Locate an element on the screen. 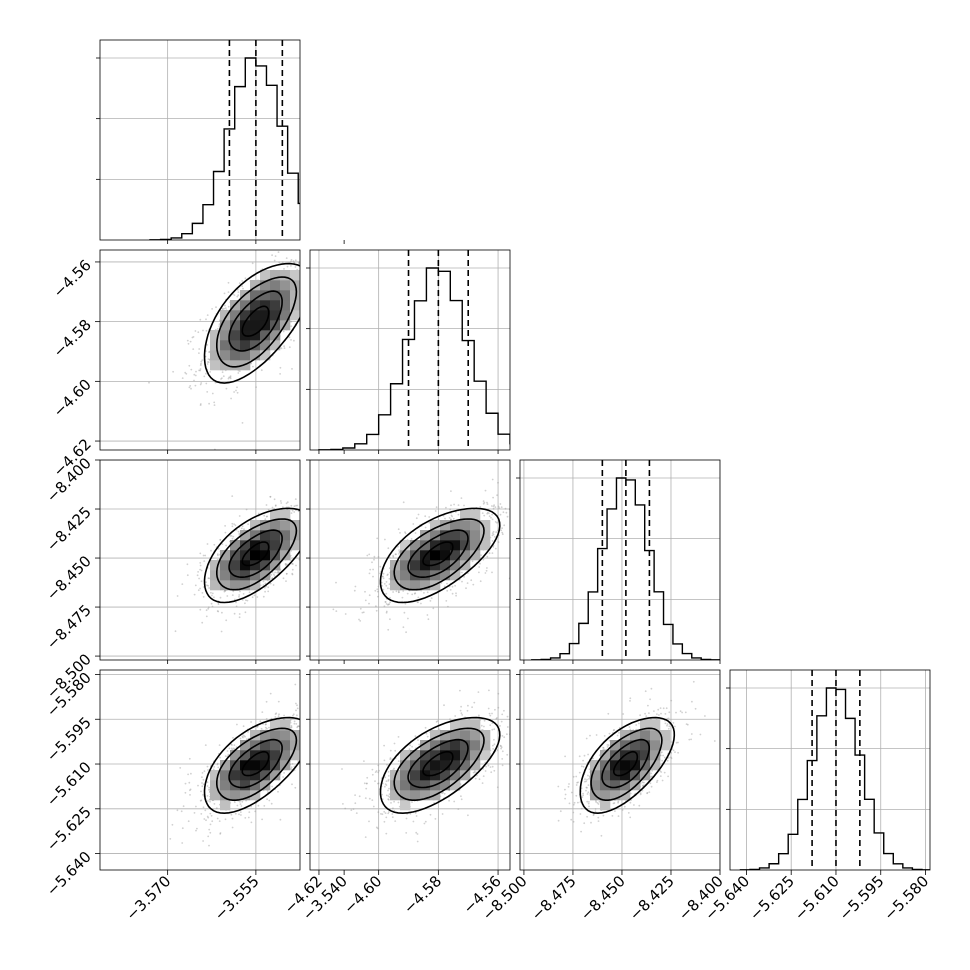 This screenshot has height=970, width=970. y-tick-label: −5.625 is located at coordinates (69, 829).